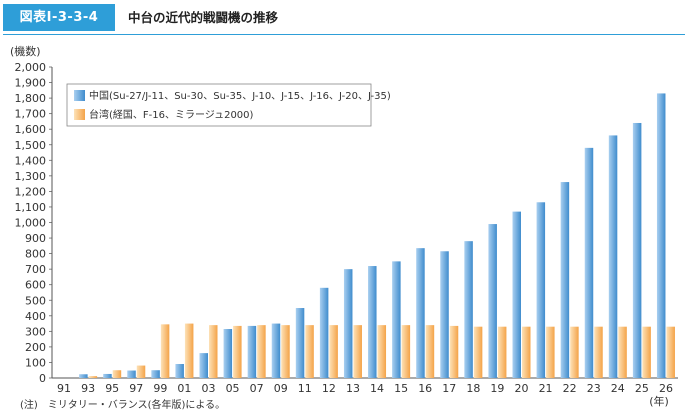 Image resolution: width=688 pixels, height=413 pixels. Describe the element at coordinates (344, 18) in the screenshot. I see `figure-header: 図表Ⅰ-3-3-4 中台の近代的戦闘機の推移` at that location.